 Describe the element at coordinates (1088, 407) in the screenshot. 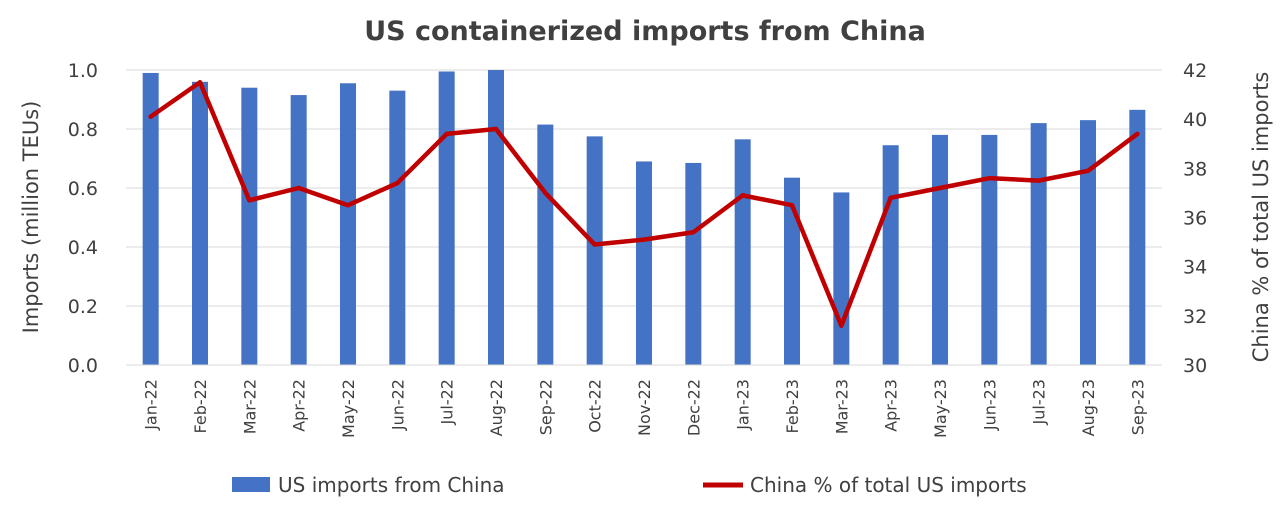

I see `x-tick-label: Aug-23` at that location.